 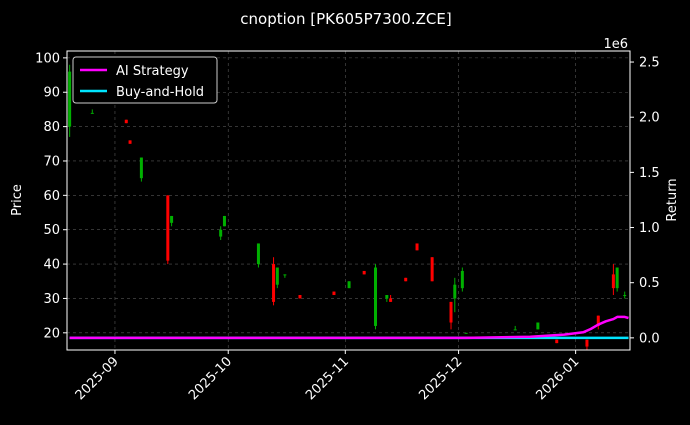 I want to click on ai-strategy-line, so click(x=349, y=327).